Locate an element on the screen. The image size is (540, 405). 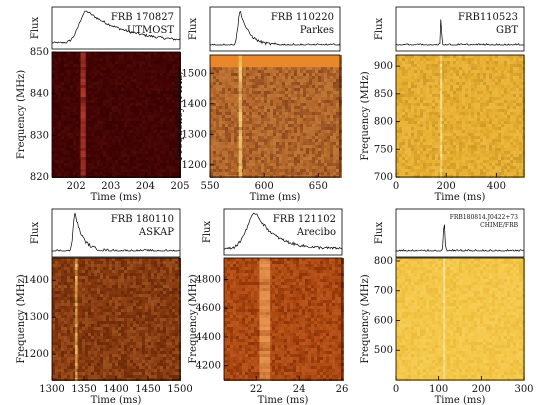
frb-name-label: FRB110523 is located at coordinates (488, 17).